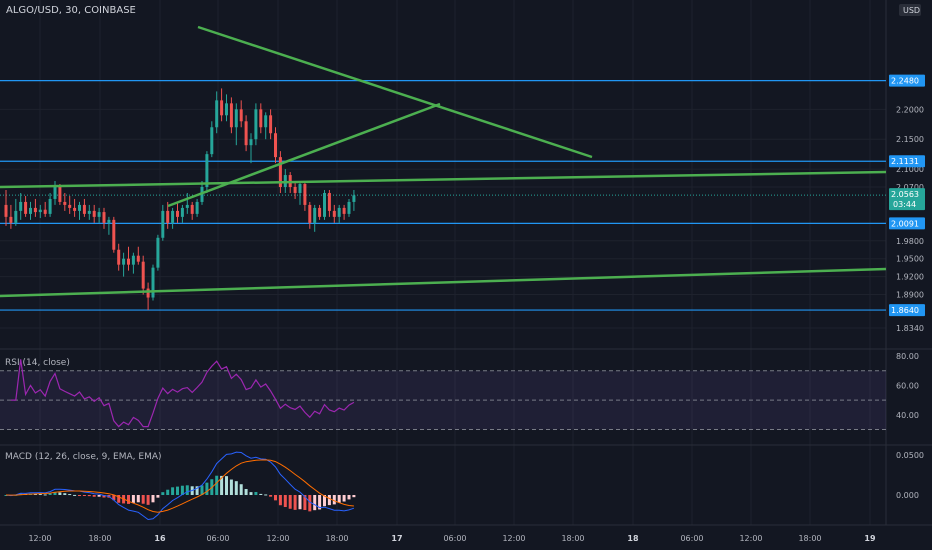 The width and height of the screenshot is (932, 550). Describe the element at coordinates (905, 194) in the screenshot. I see `last-price-label: 2.0563` at that location.